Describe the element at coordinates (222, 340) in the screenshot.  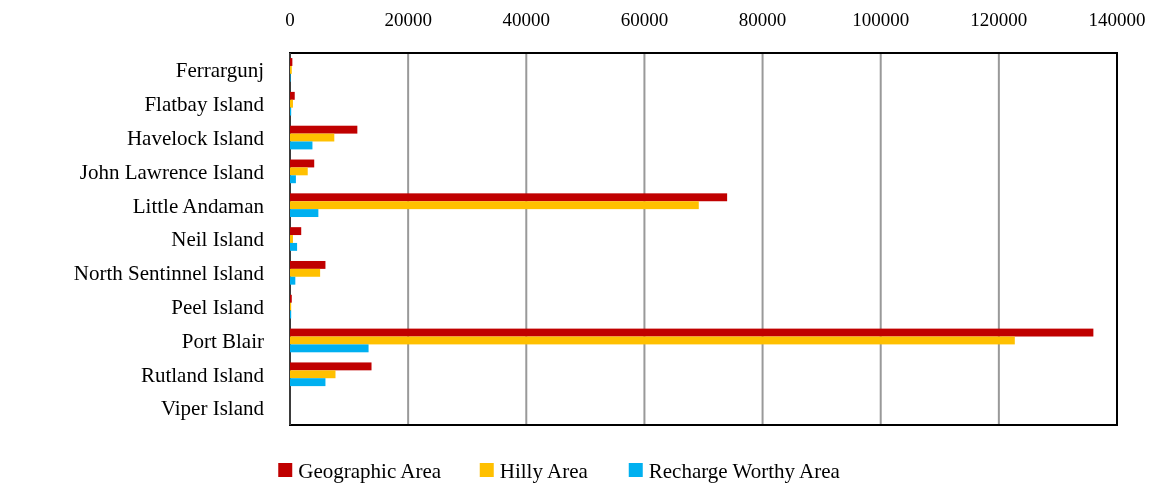
I see `y-tick-label: Port Blair` at that location.